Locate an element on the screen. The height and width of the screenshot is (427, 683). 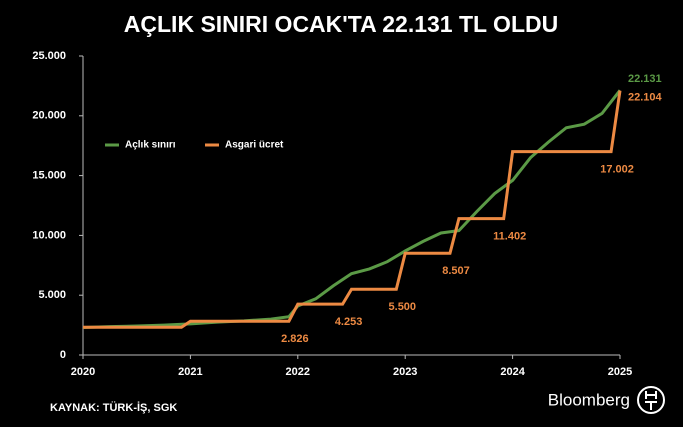
source-note: KAYNAK: TÜRK-İŞ, SGK is located at coordinates (113, 407).